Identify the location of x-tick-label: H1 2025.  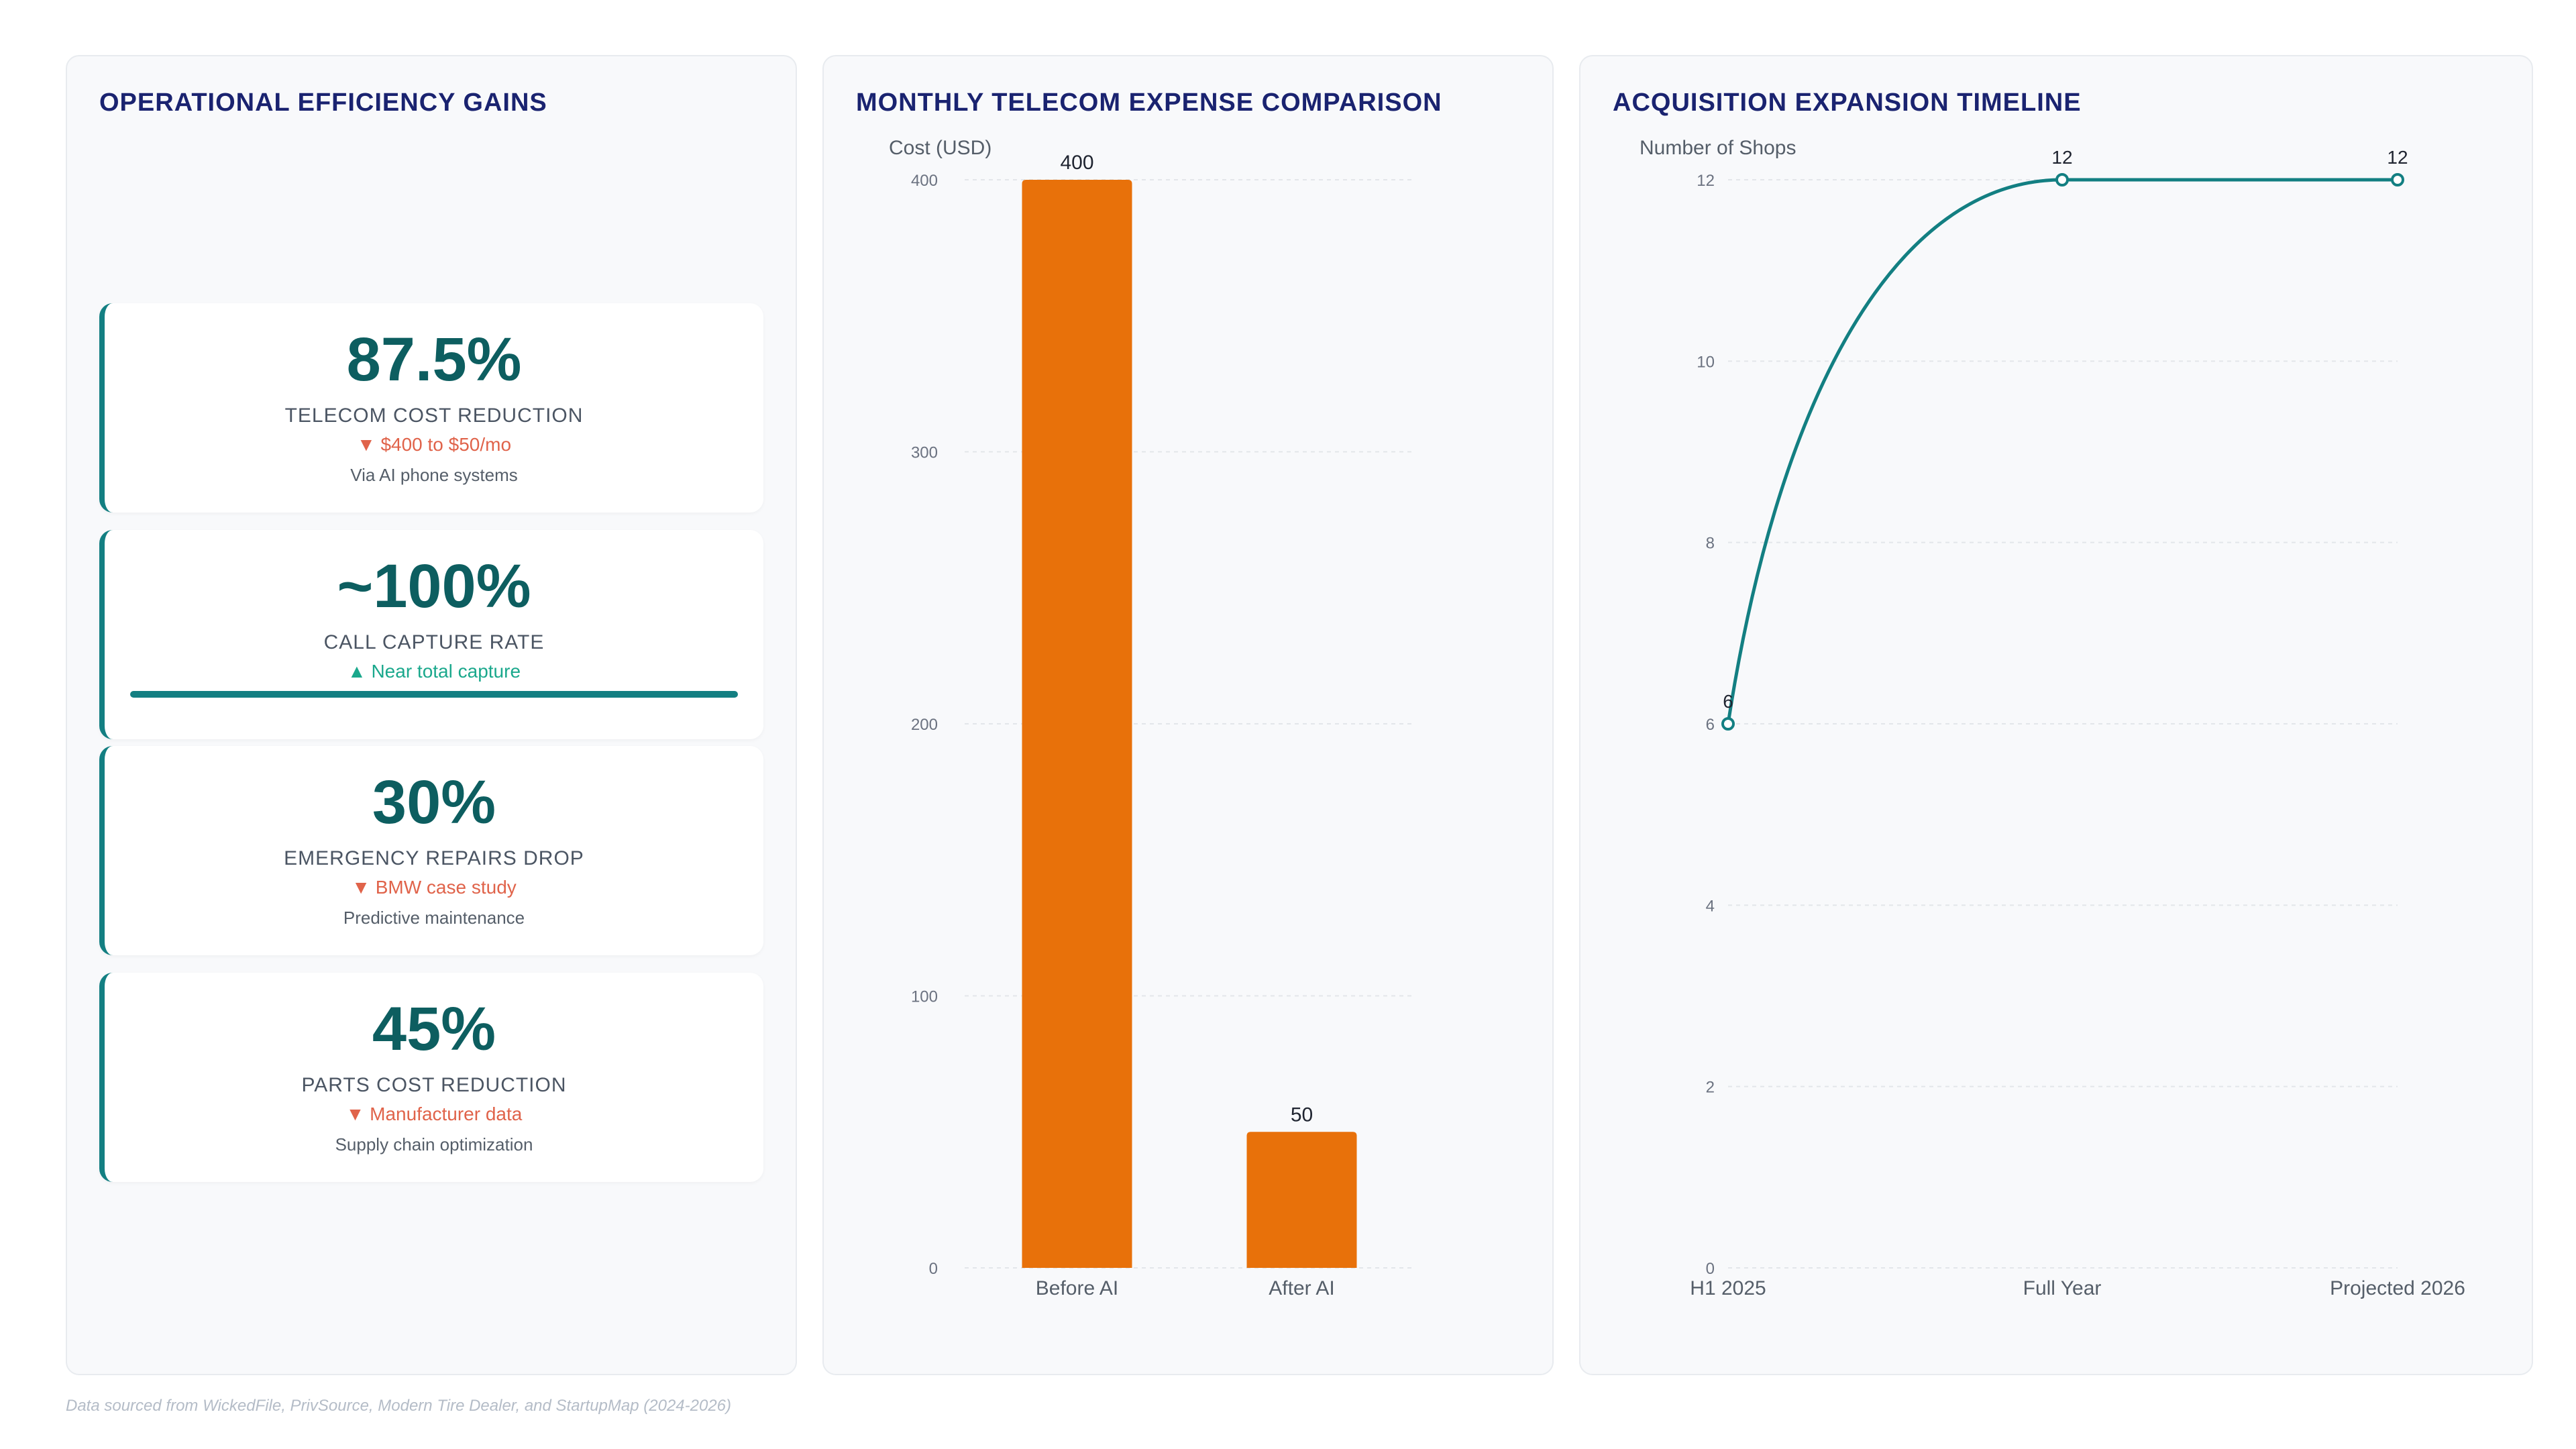
(1728, 1288).